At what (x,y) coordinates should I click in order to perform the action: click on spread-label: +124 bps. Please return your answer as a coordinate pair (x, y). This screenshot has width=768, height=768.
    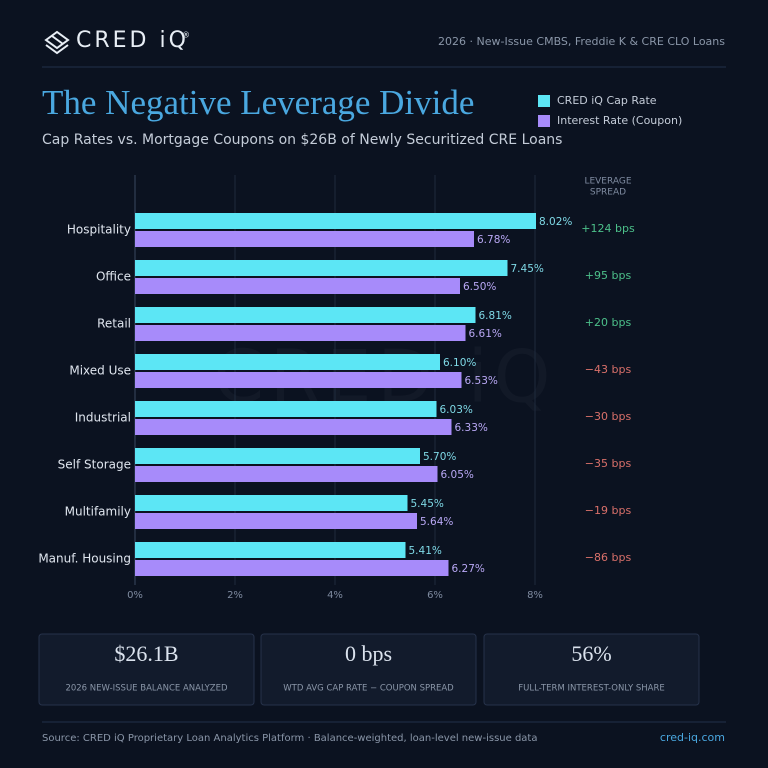
    Looking at the image, I should click on (608, 228).